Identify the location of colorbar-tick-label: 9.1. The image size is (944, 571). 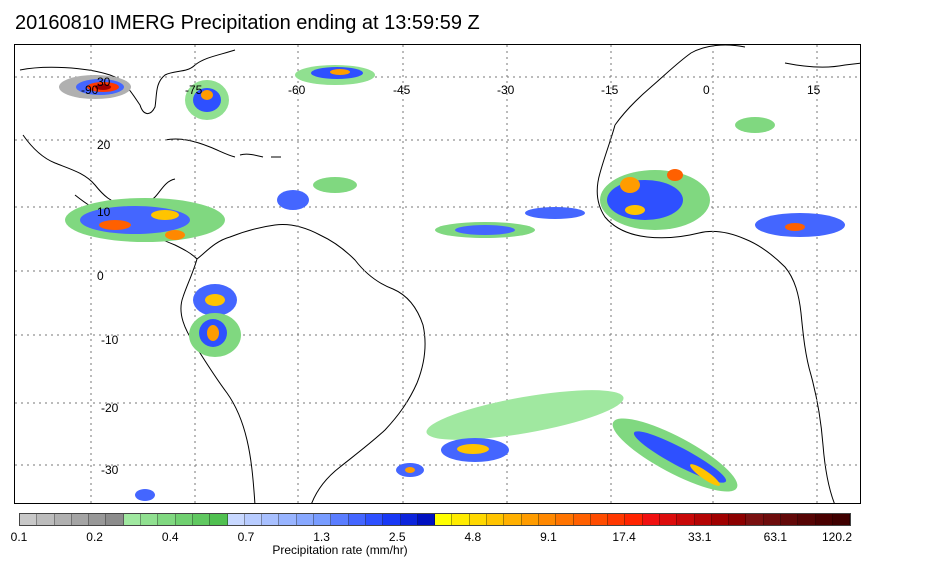
(548, 537).